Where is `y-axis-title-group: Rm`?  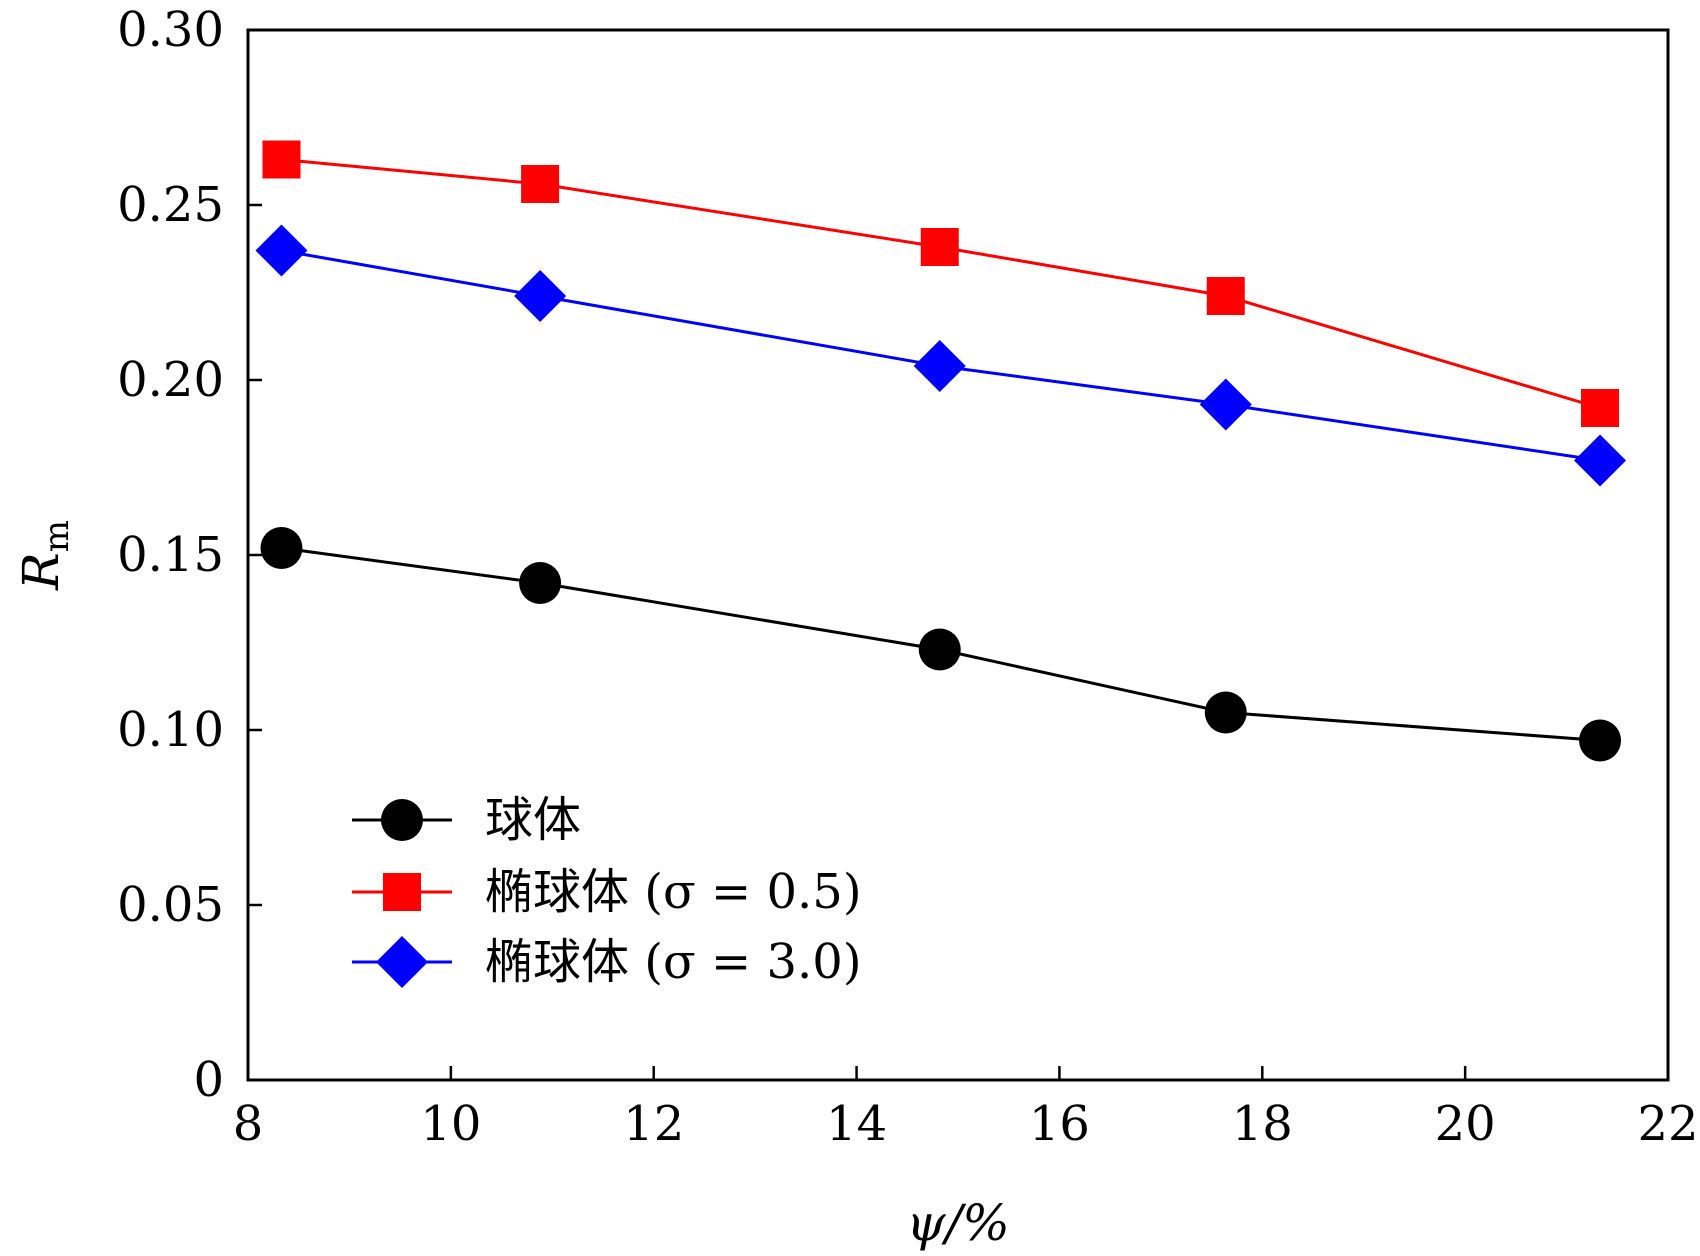
y-axis-title-group: Rm is located at coordinates (44, 555).